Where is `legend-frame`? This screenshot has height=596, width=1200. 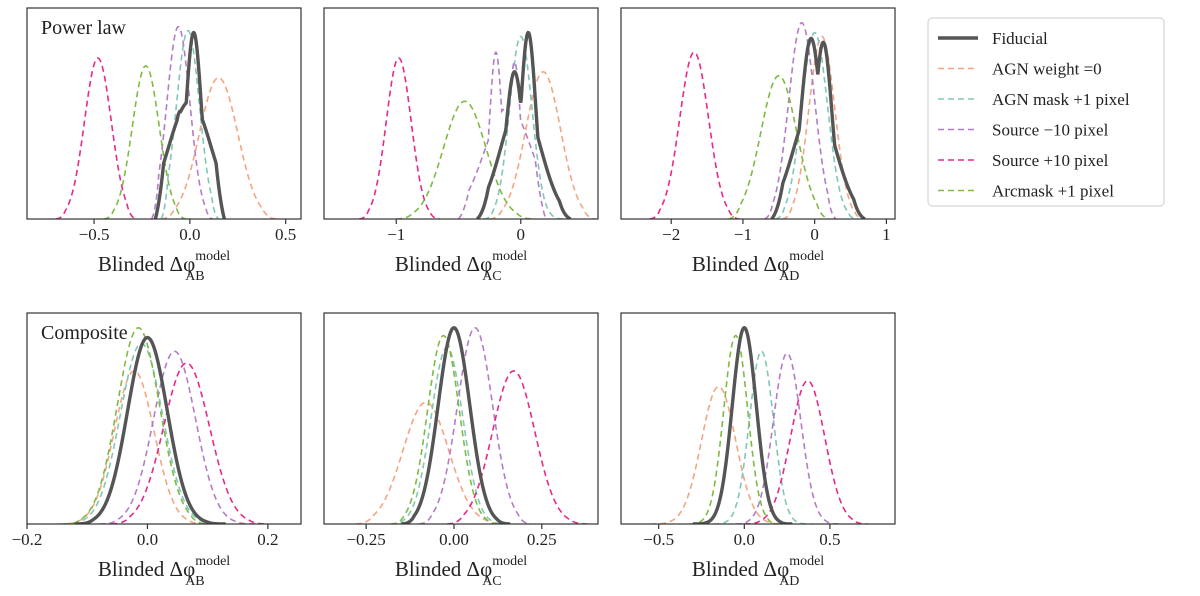
legend-frame is located at coordinates (1046, 112).